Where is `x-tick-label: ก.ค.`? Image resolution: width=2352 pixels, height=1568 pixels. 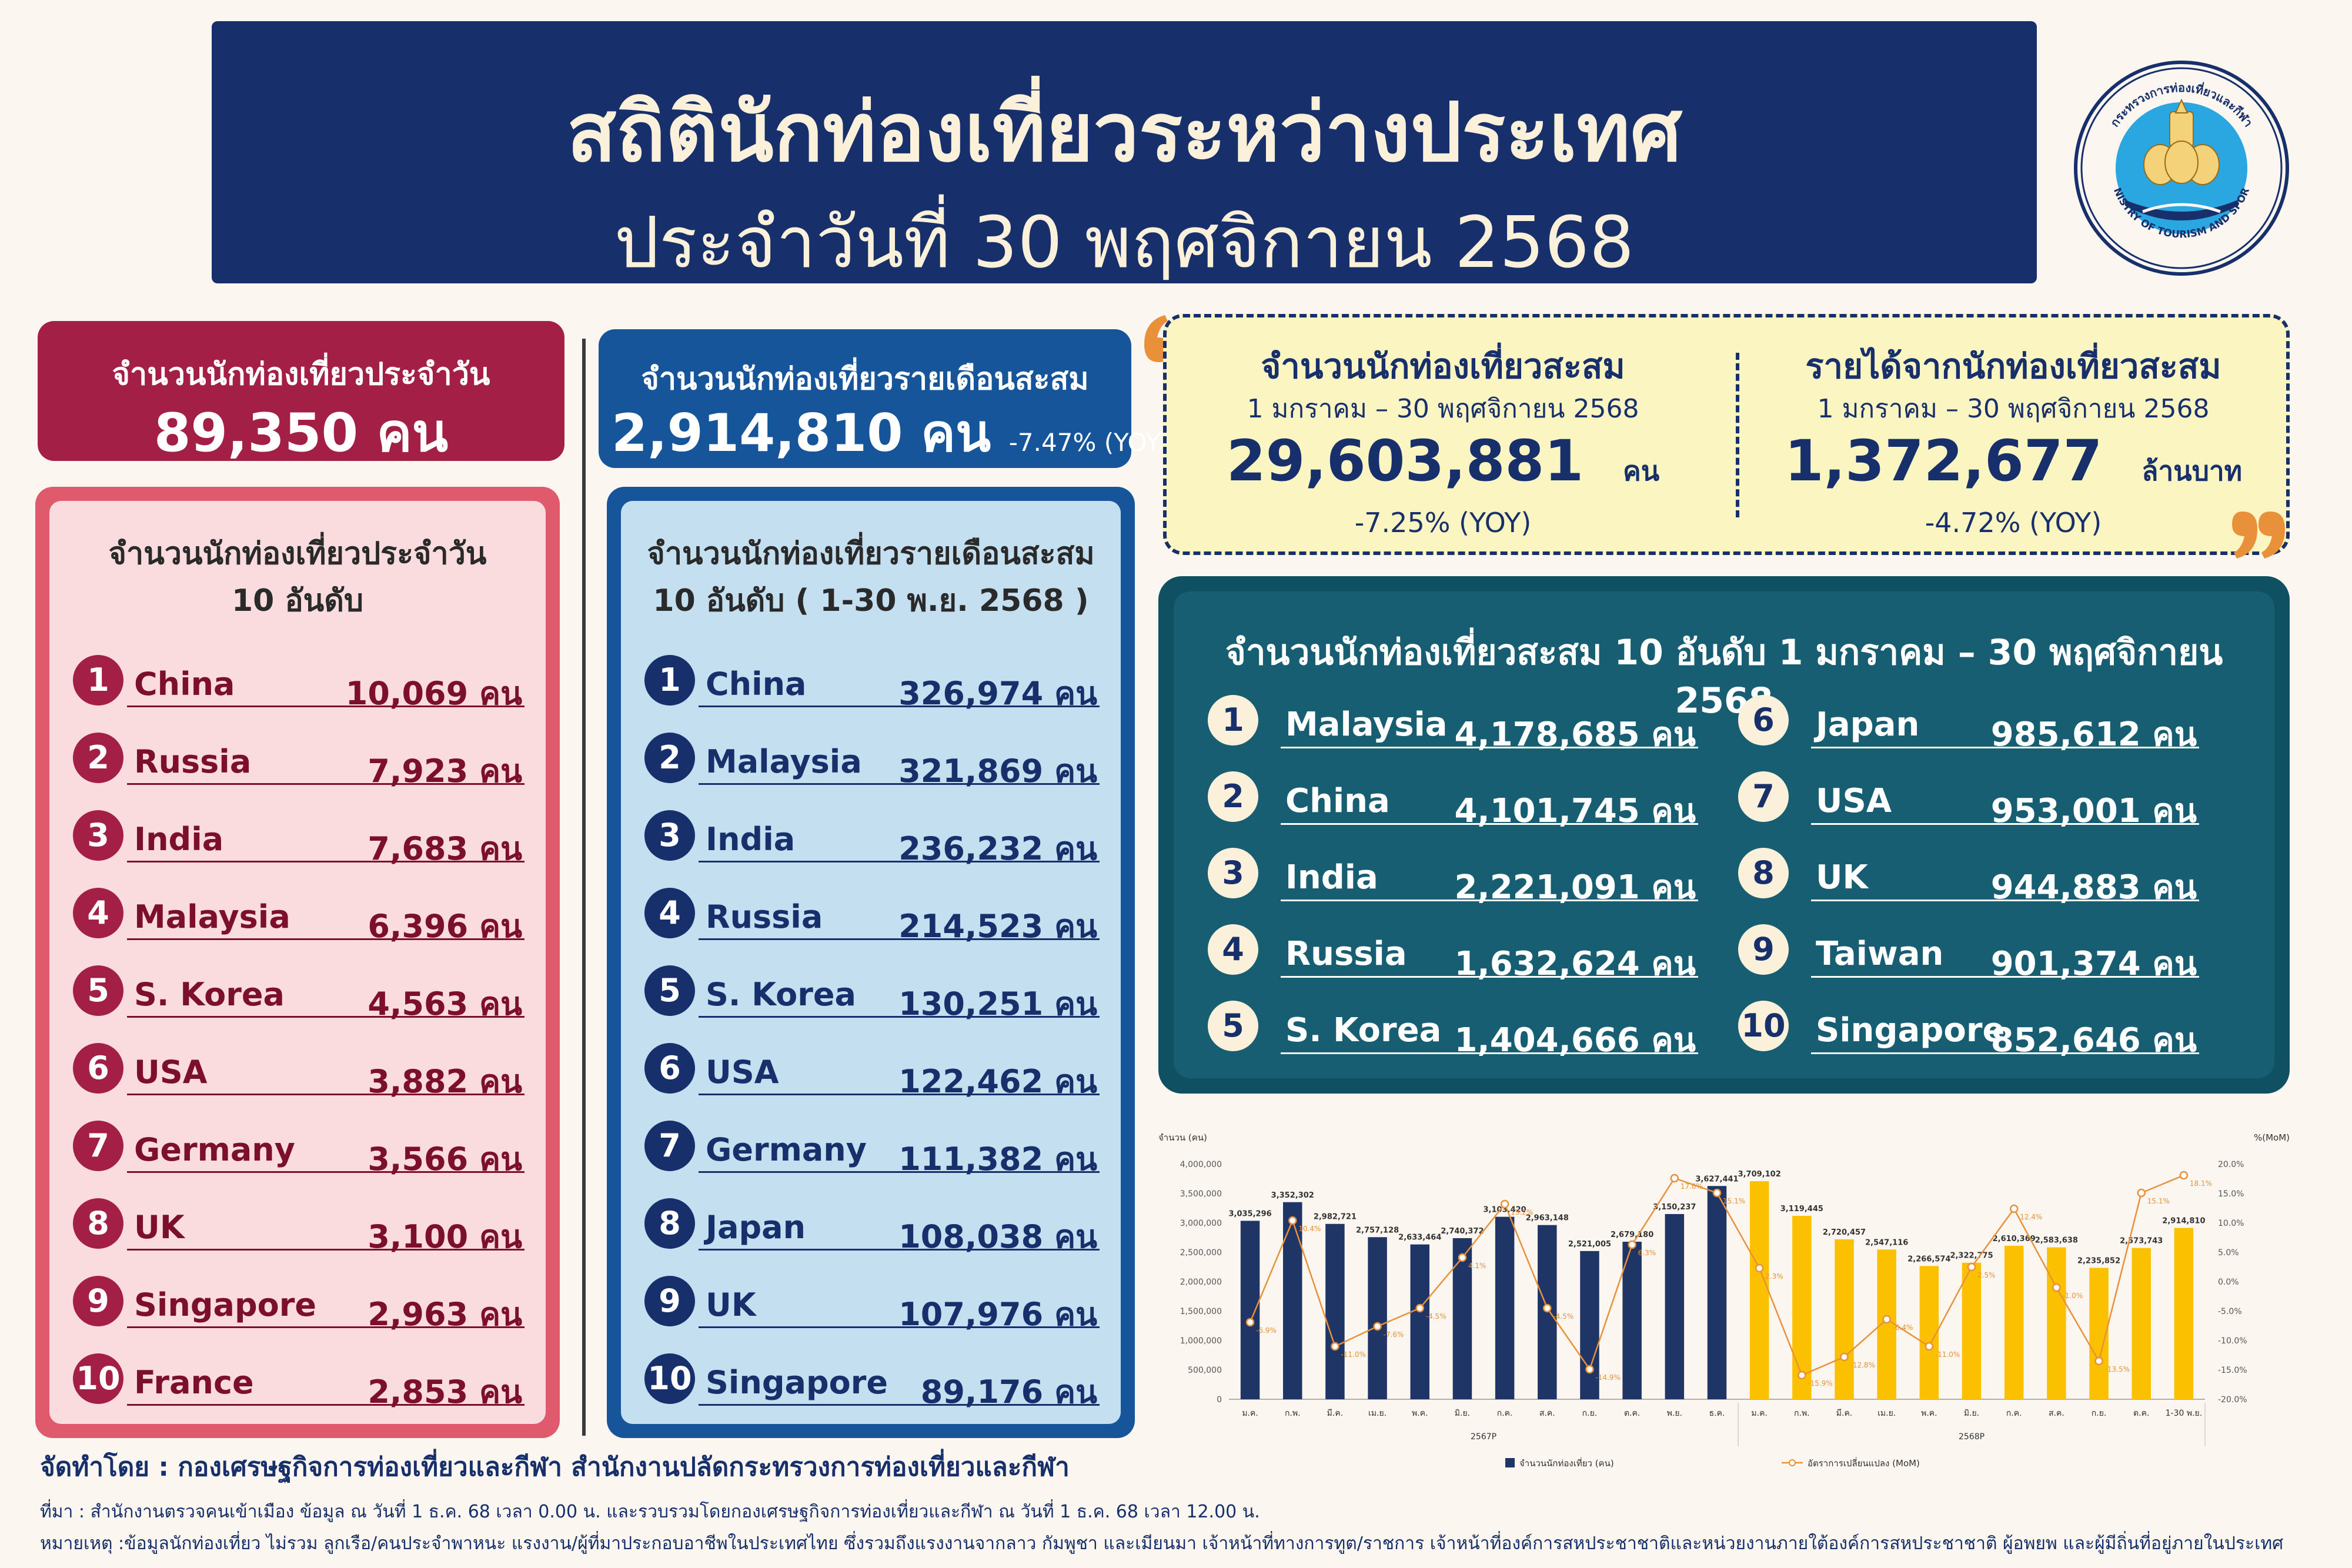 x-tick-label: ก.ค. is located at coordinates (1505, 1413).